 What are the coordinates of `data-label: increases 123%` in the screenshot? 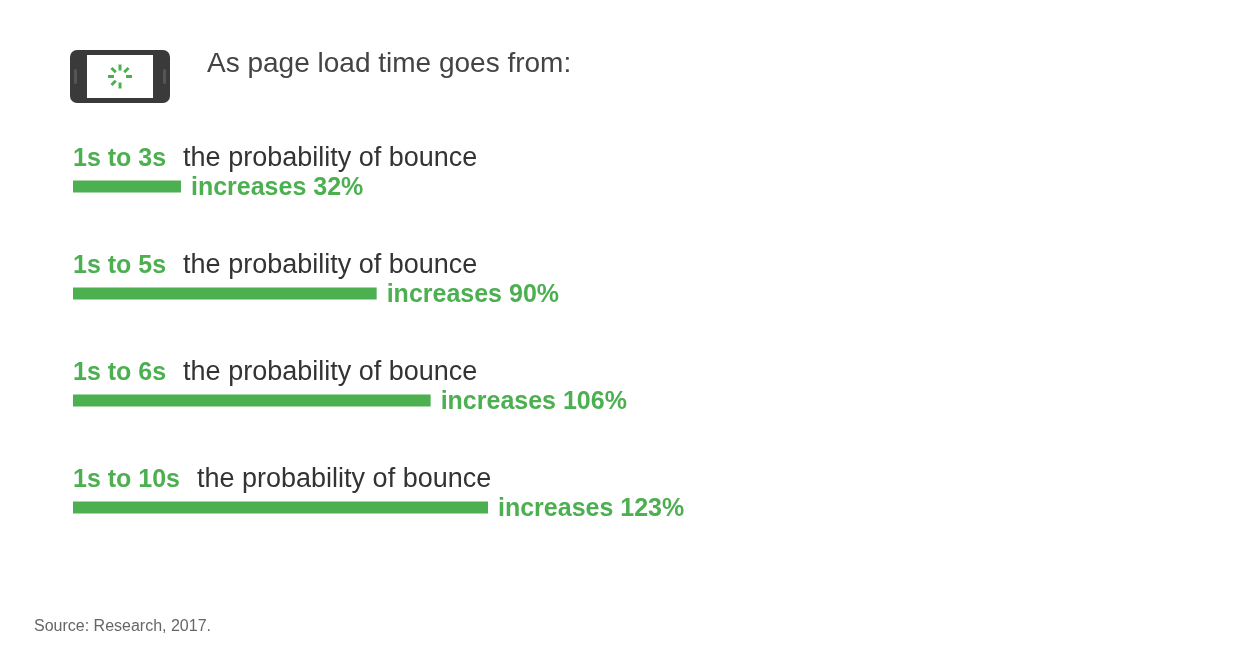 It's located at (591, 506).